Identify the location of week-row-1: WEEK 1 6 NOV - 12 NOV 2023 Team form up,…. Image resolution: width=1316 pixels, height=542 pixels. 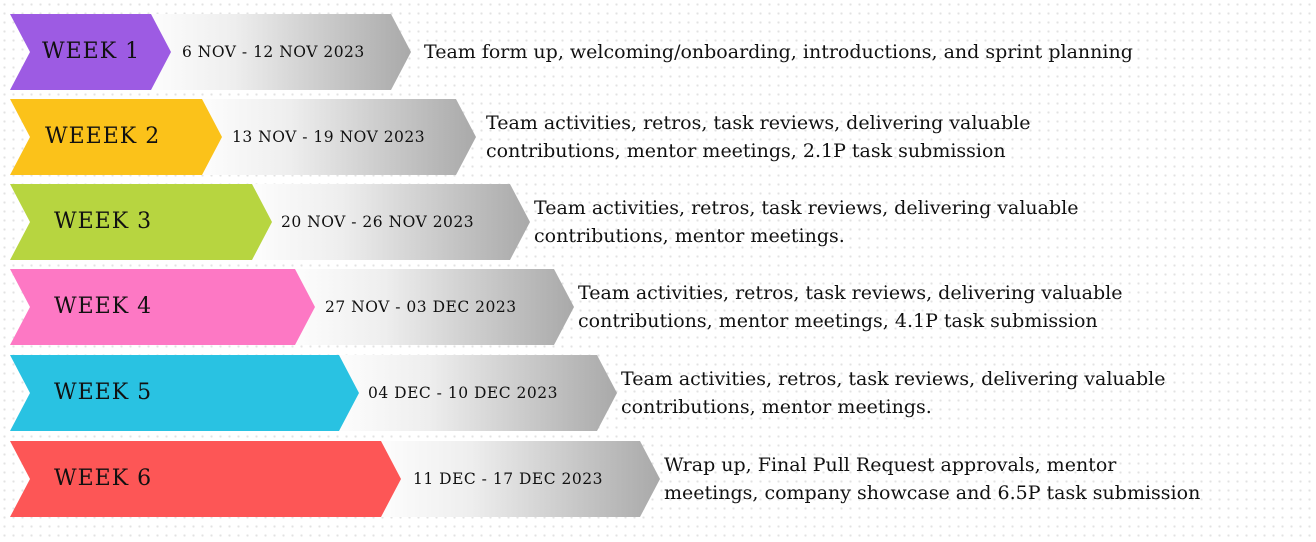
(658, 52).